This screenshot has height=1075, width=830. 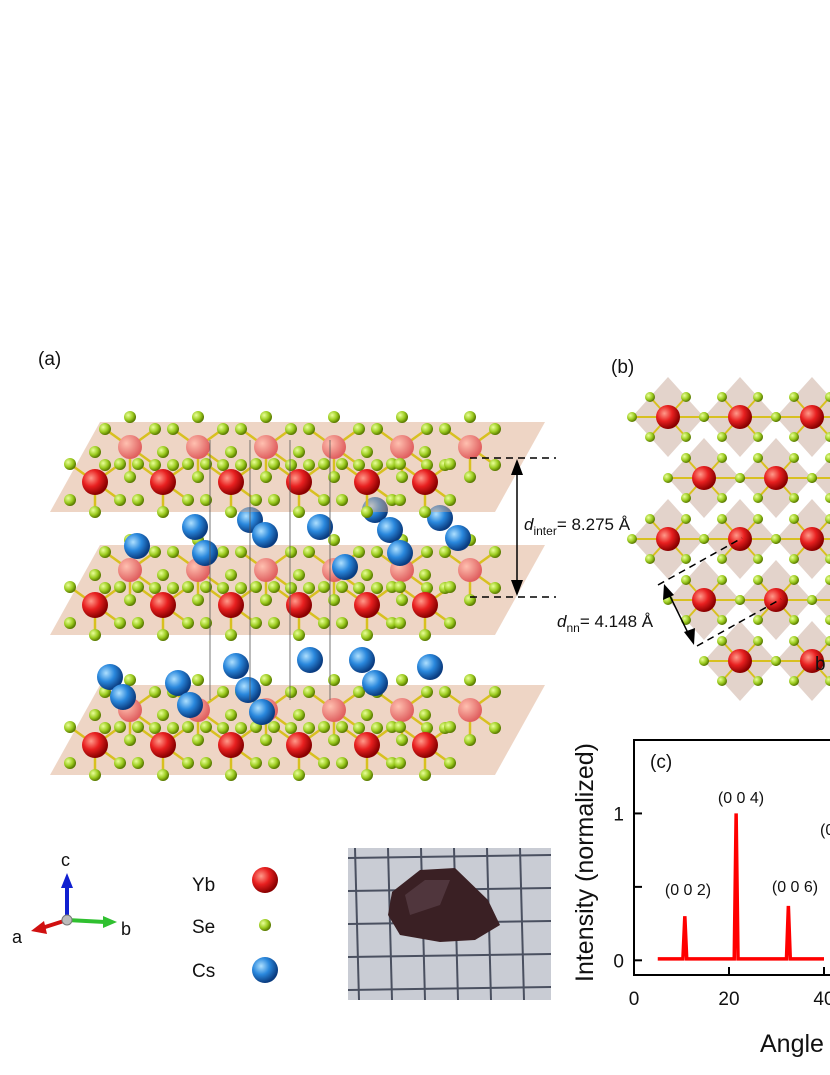 What do you see at coordinates (728, 999) in the screenshot?
I see `x-tick-label: 20` at bounding box center [728, 999].